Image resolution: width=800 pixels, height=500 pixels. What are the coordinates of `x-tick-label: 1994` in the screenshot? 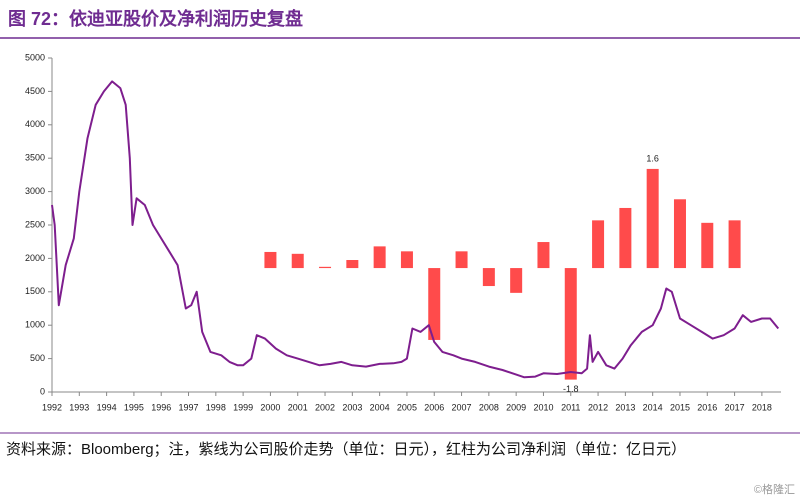 It's located at (107, 407).